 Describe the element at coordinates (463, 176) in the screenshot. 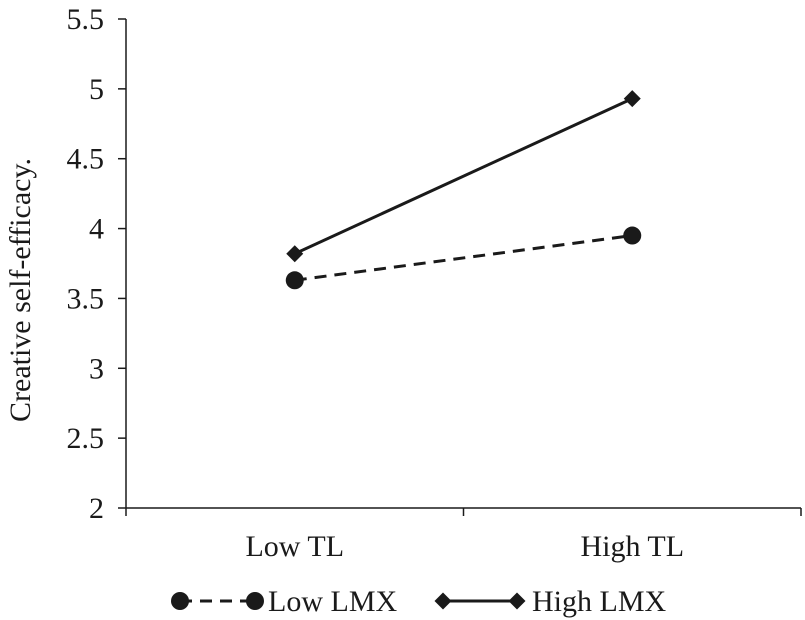

I see `series-line-high-lmx` at that location.